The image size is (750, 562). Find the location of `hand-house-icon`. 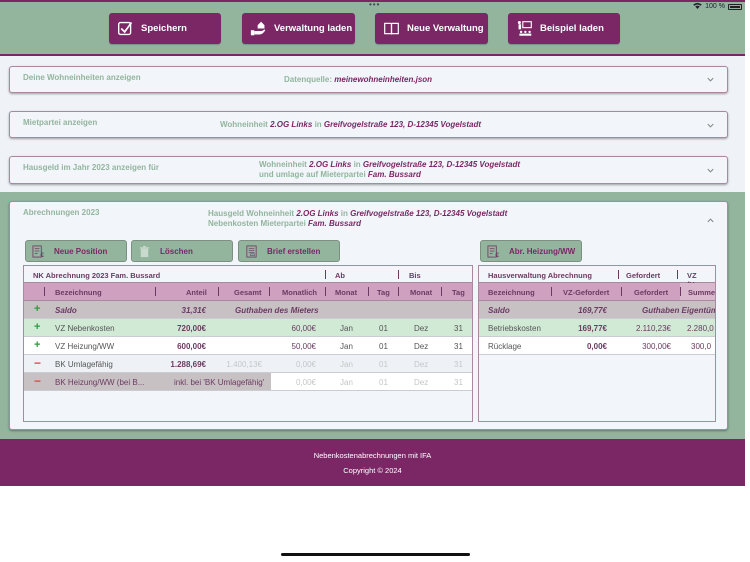

hand-house-icon is located at coordinates (258, 28).